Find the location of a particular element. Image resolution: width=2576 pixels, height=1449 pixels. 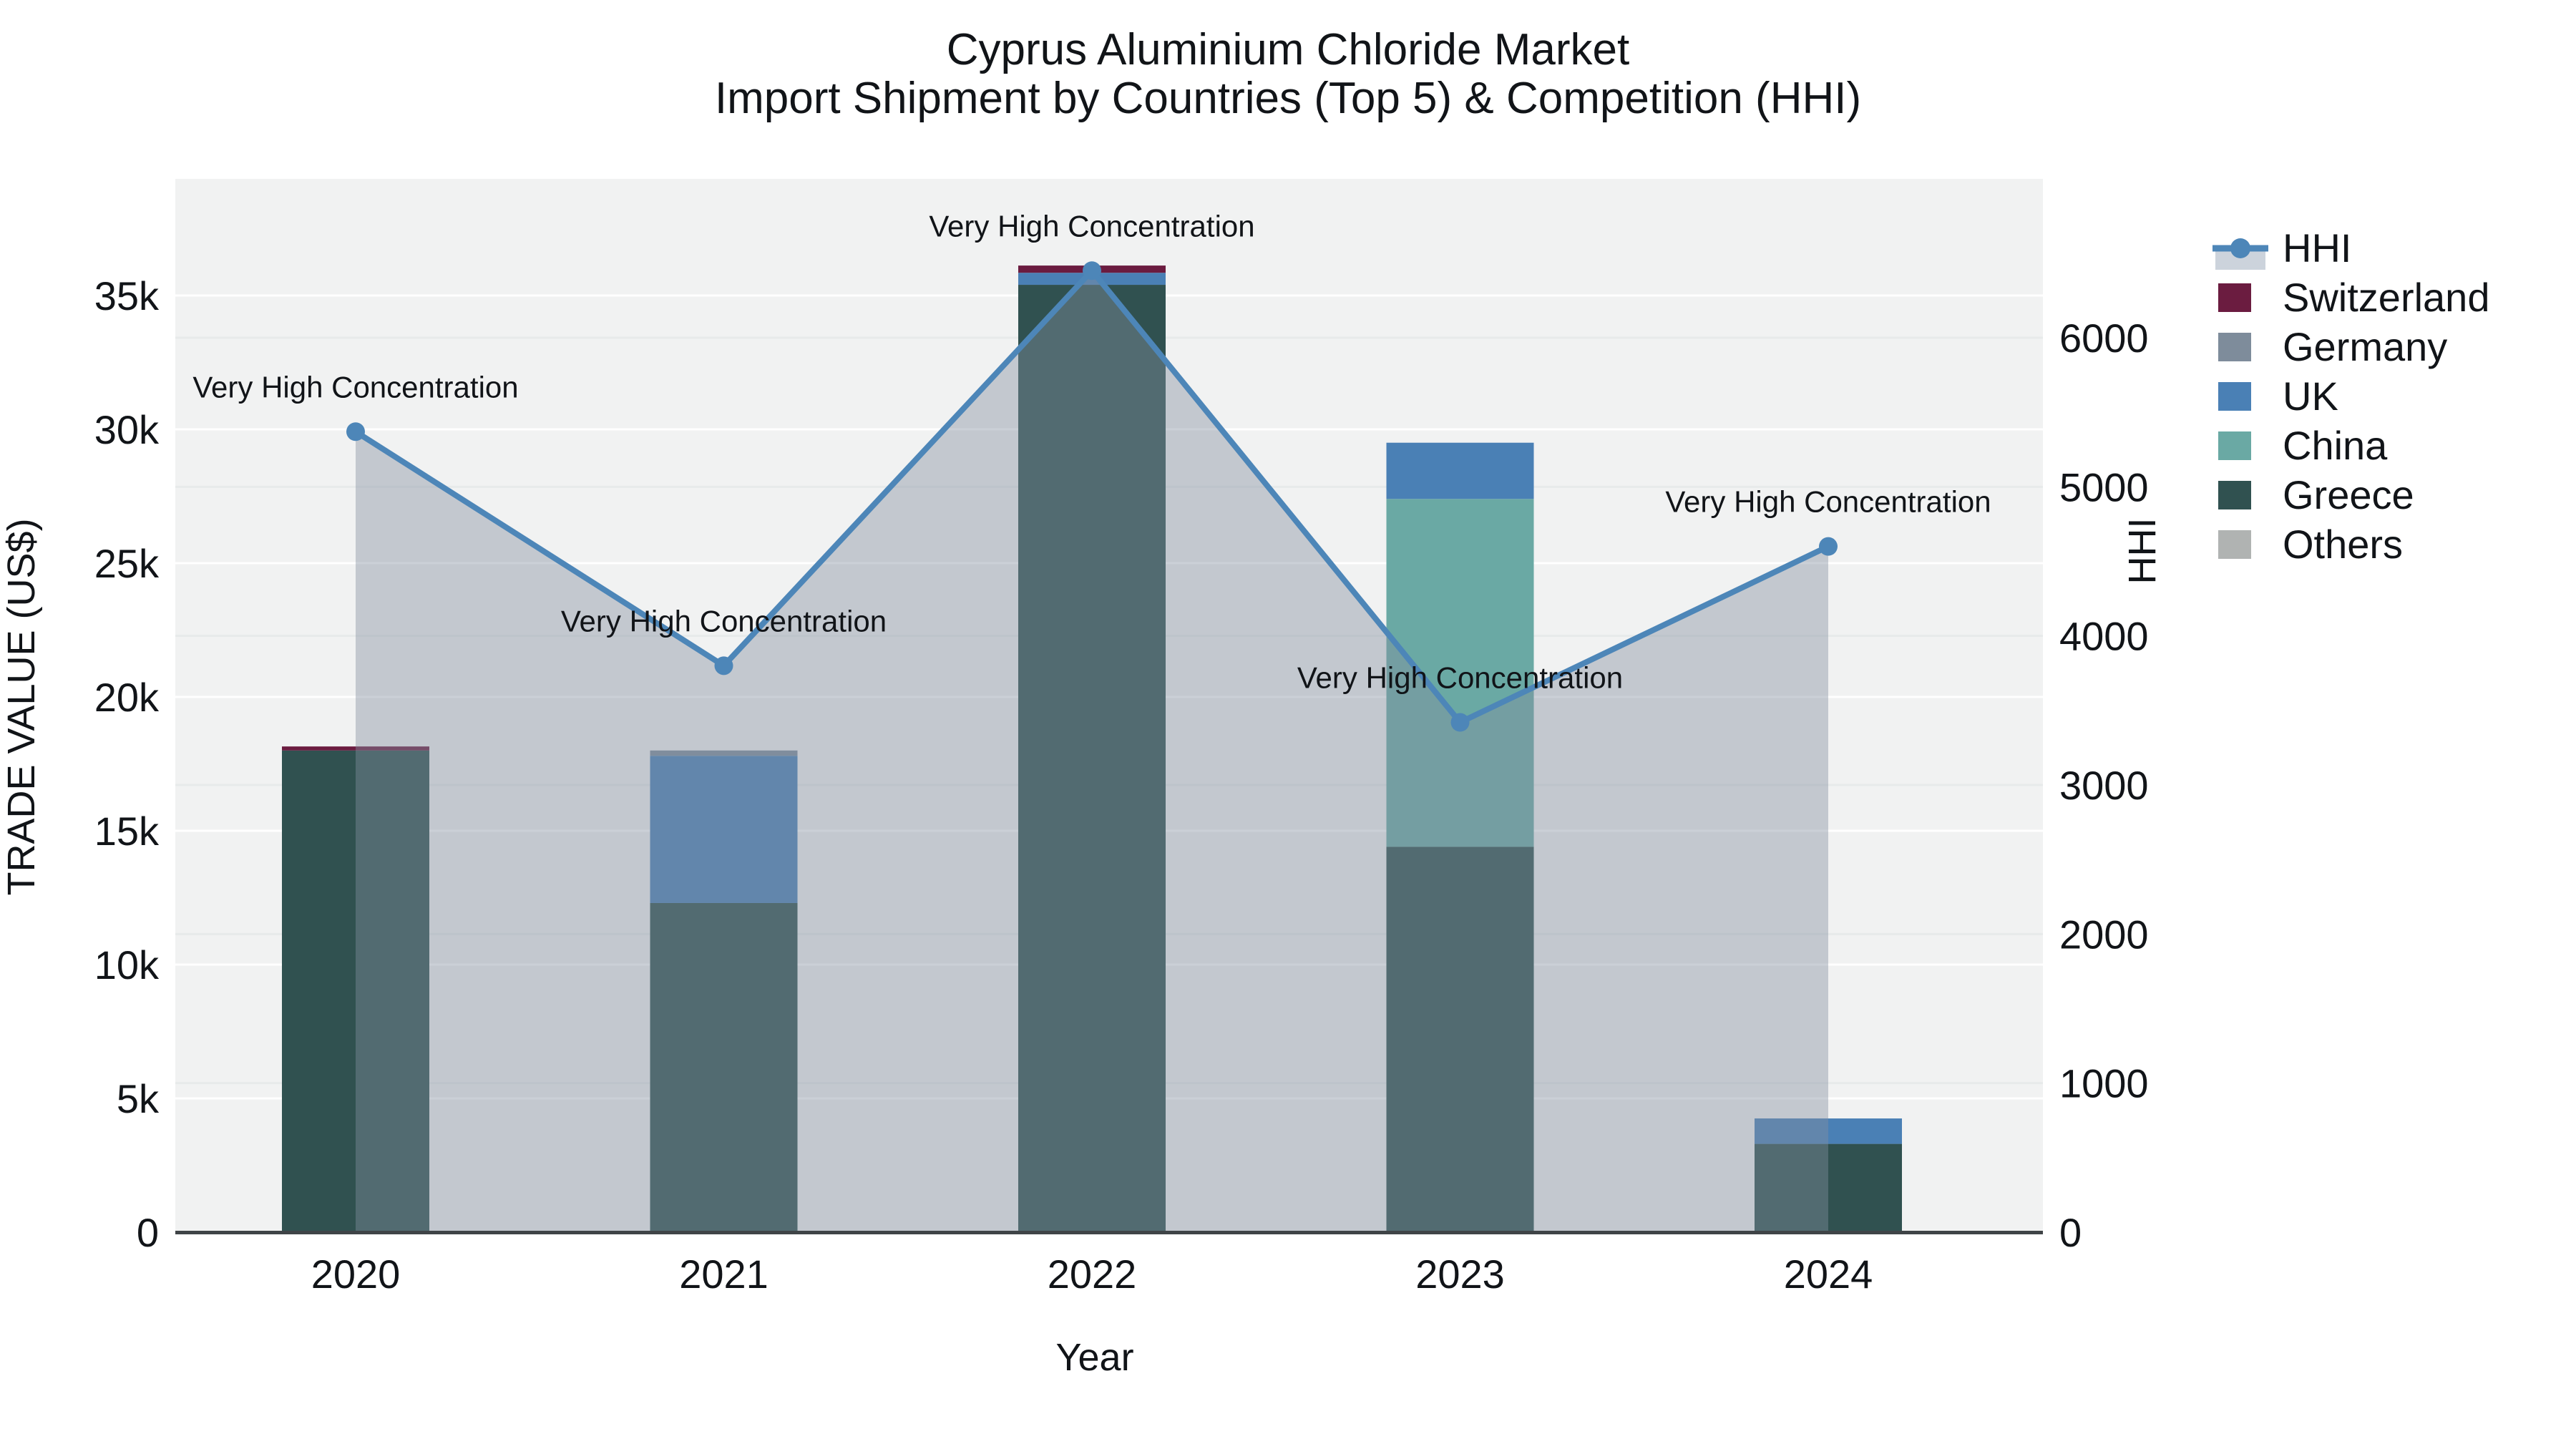

annotation-2022: Very High Concentration is located at coordinates (1091, 226).